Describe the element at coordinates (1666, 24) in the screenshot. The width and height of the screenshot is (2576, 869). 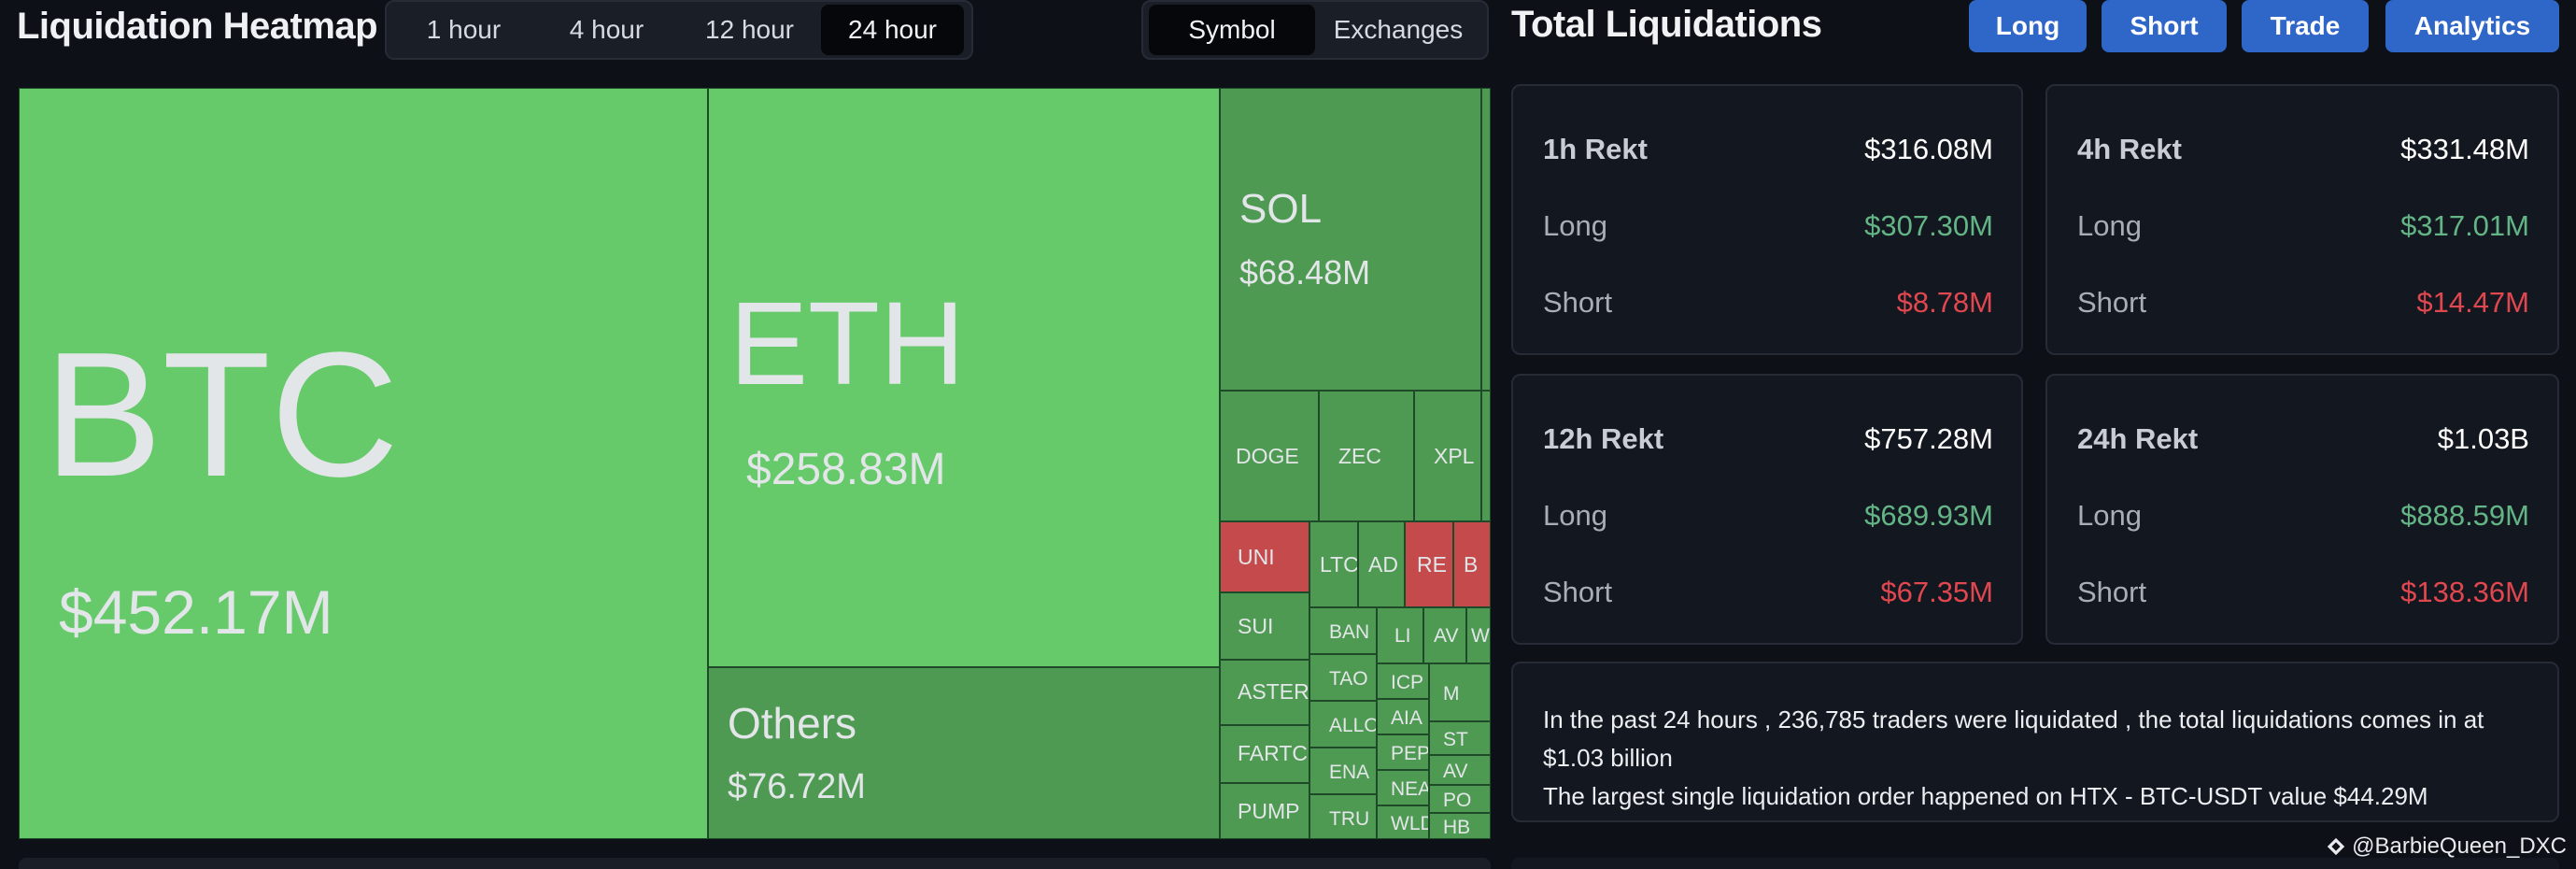
I see `total-liquidations-title: Total Liquidations` at that location.